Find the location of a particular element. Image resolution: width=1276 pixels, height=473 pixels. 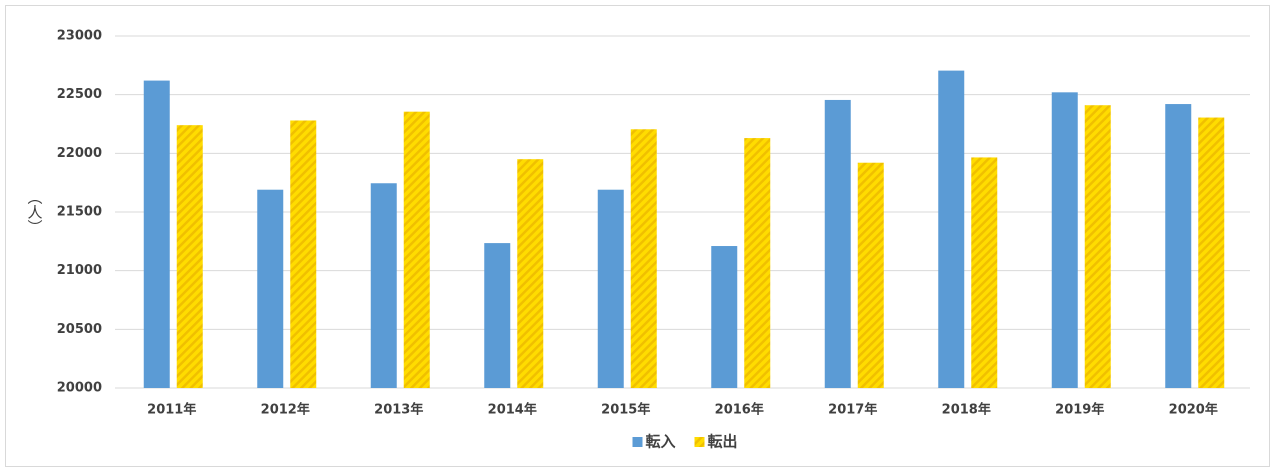

y-tick-label: 20000 is located at coordinates (79, 388).